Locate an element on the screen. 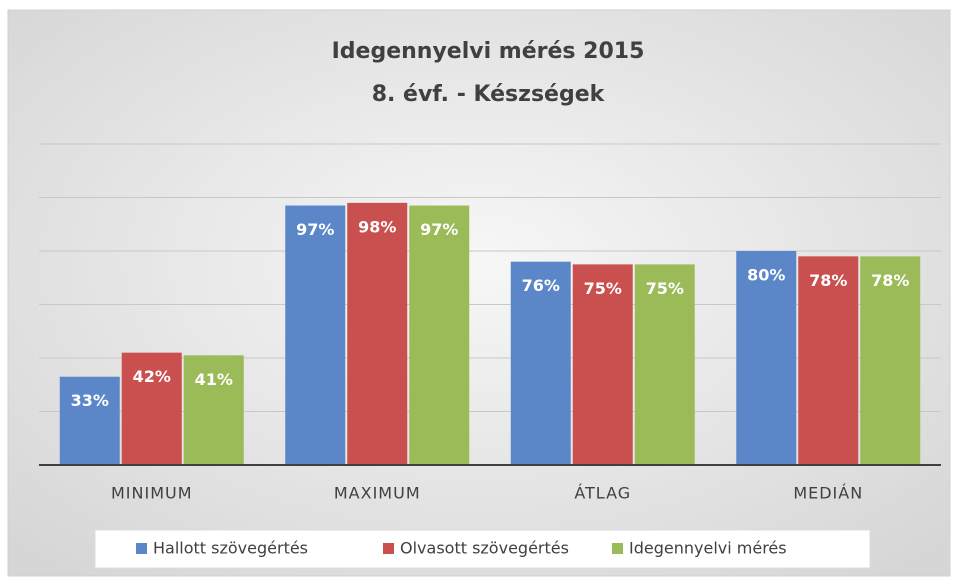 This screenshot has height=586, width=958. chart-title: Idegennyelvi mérés 2015 is located at coordinates (488, 51).